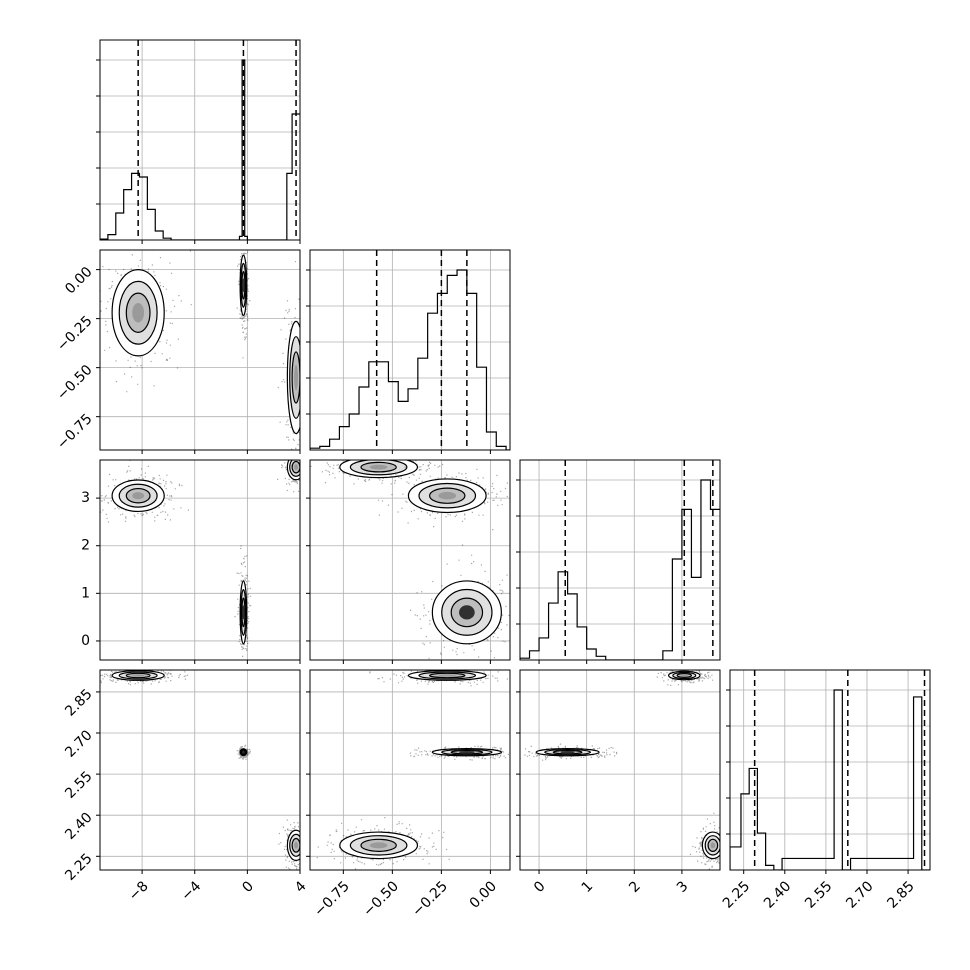 The height and width of the screenshot is (970, 970). What do you see at coordinates (75, 334) in the screenshot?
I see `y-tick-label: −0.25` at bounding box center [75, 334].